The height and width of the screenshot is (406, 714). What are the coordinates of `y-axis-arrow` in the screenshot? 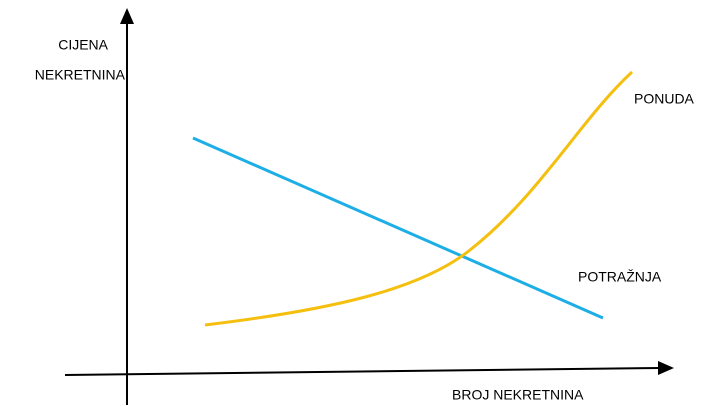 It's located at (127, 16).